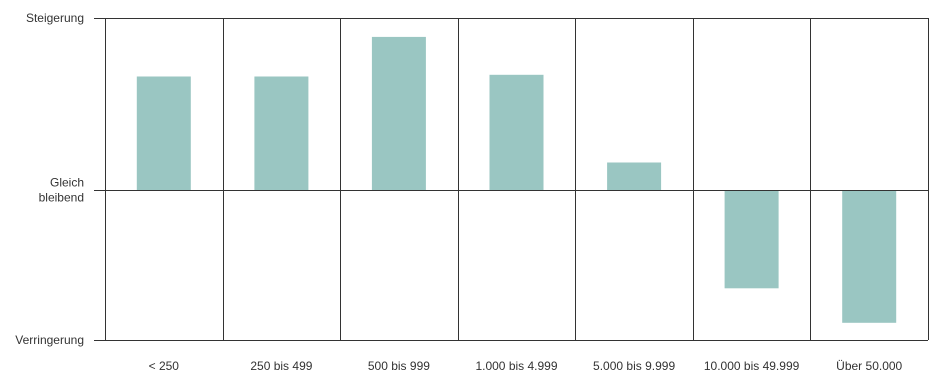 The image size is (934, 372). What do you see at coordinates (752, 365) in the screenshot?
I see `x-tick-label: 10.000 bis 49.999` at bounding box center [752, 365].